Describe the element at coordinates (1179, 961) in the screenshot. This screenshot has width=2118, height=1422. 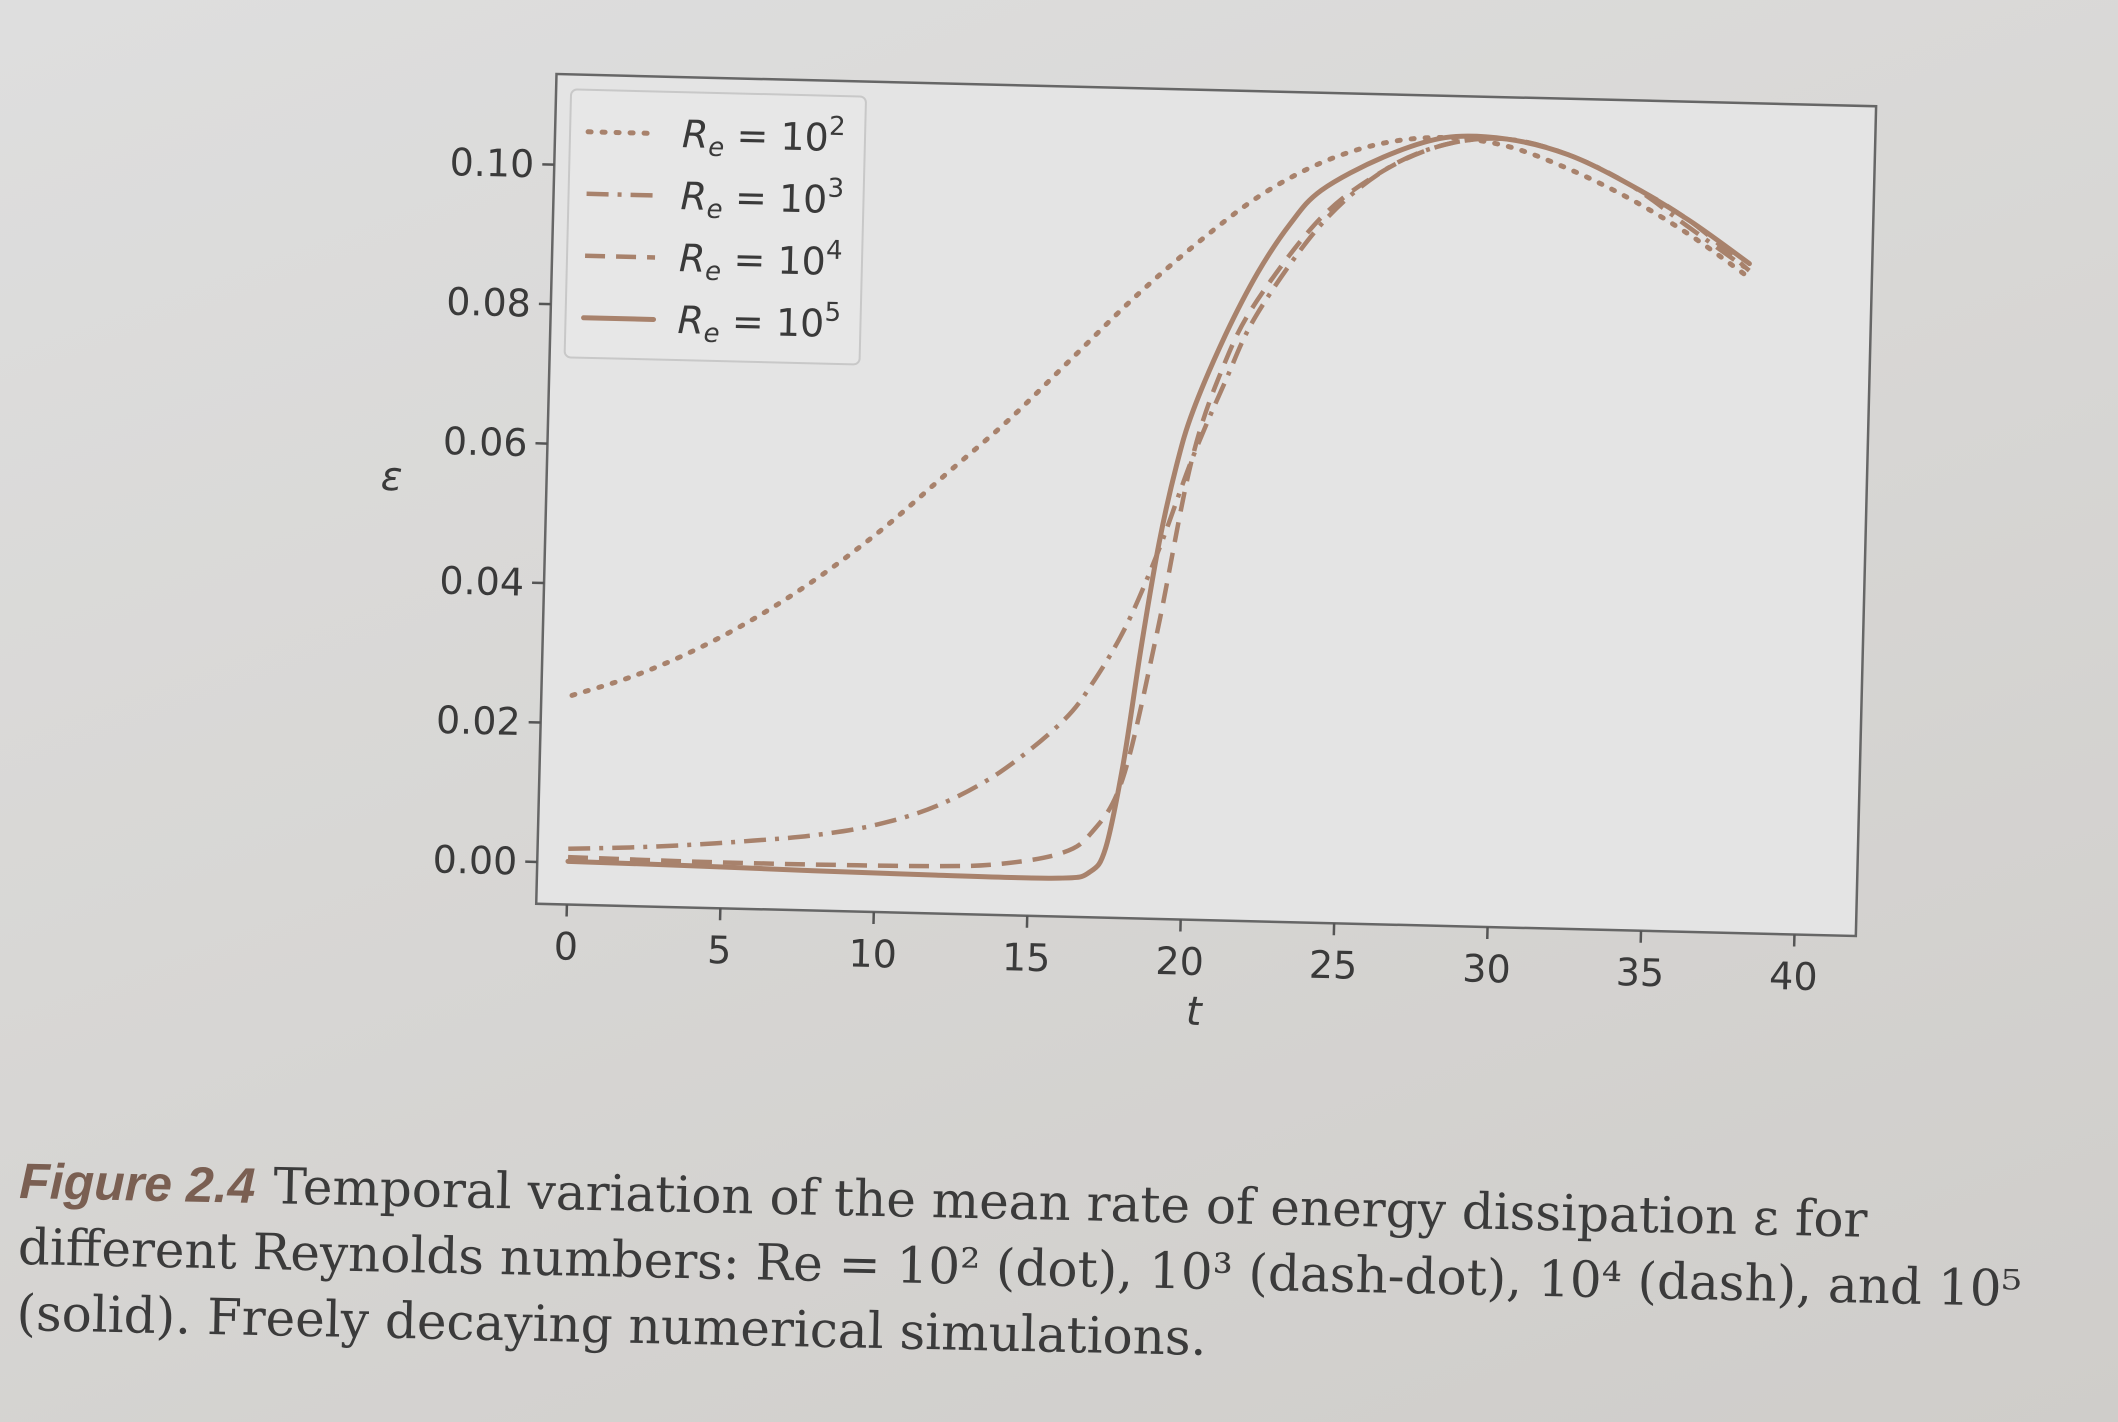
I see `x-tick-label: 20` at that location.